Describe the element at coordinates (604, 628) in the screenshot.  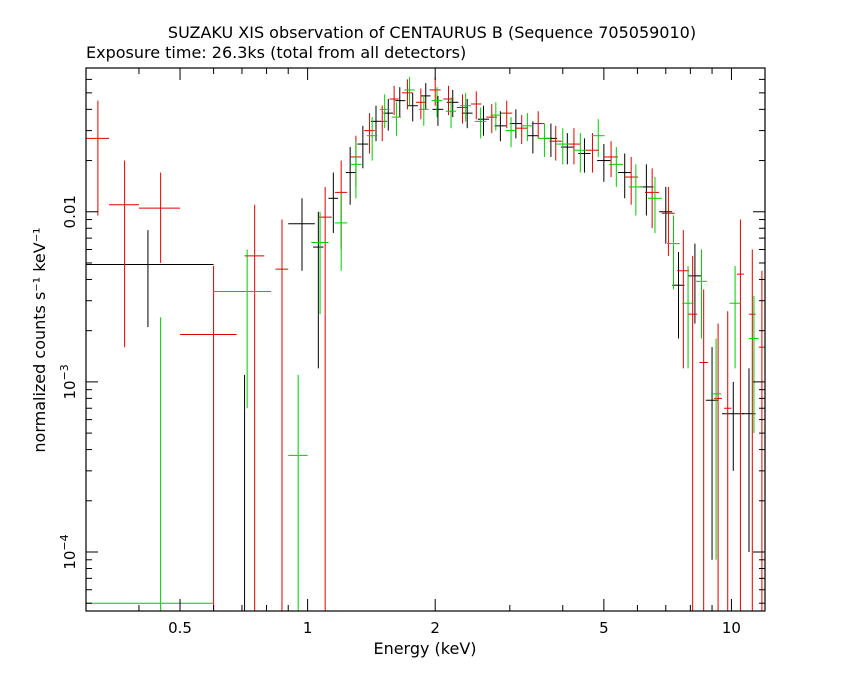
I see `x-tick-label: 5` at that location.